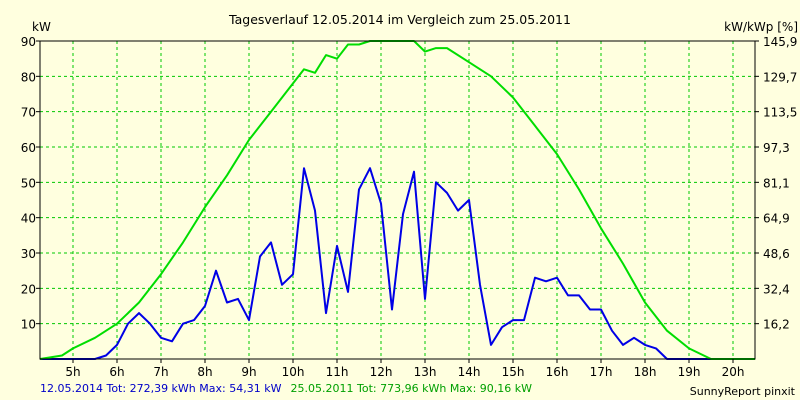  I want to click on y-tick-label-left: 90, so click(28, 42).